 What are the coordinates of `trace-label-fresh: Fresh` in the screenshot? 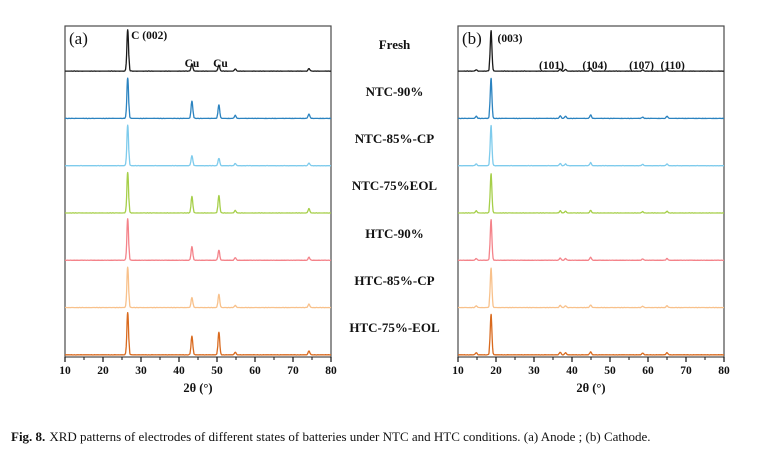 It's located at (394, 44).